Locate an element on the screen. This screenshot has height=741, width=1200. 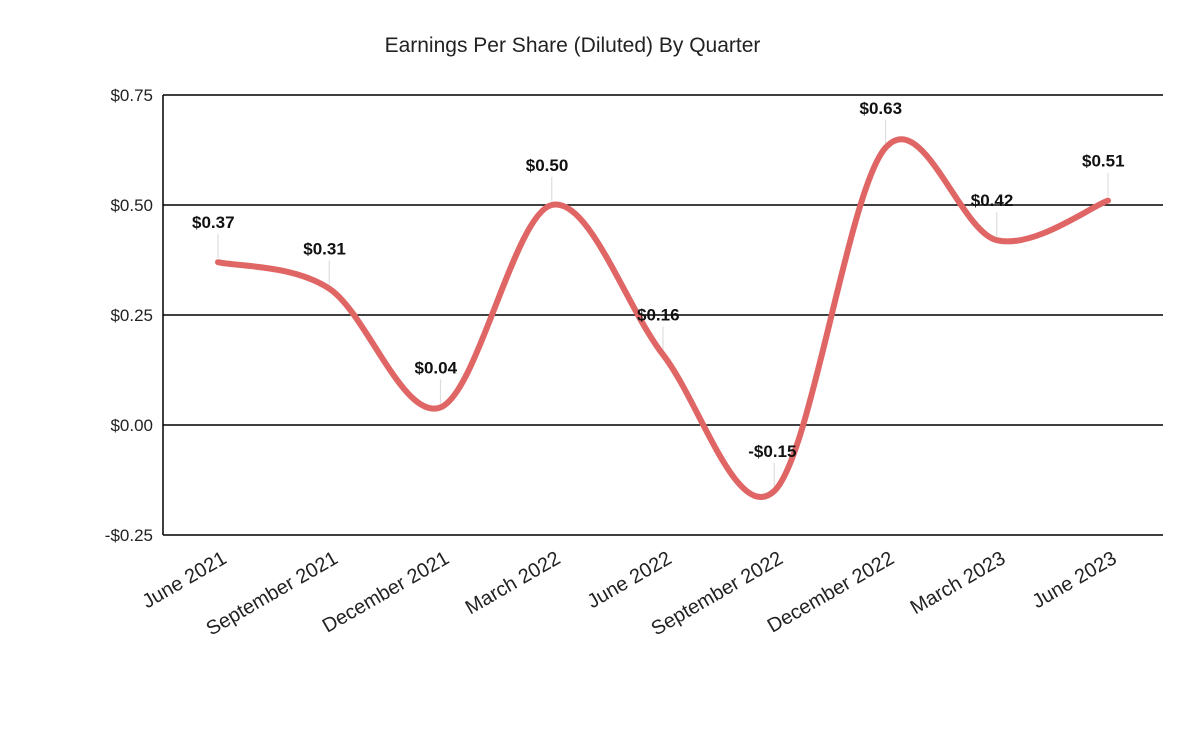
y-tick-label: $0.25 is located at coordinates (131, 315).